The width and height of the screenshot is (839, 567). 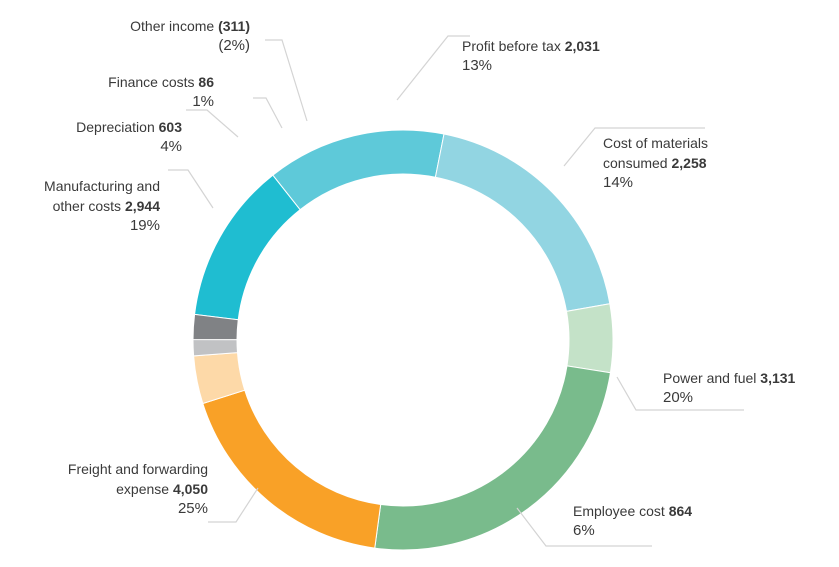 I want to click on label-cost-of-materials: Cost of materials consumed 2,258 14%, so click(x=655, y=163).